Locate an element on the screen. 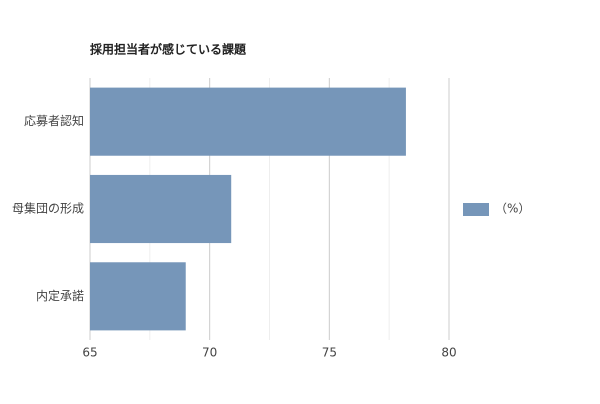 Image resolution: width=600 pixels, height=404 pixels. x-tick-label: 80 is located at coordinates (448, 353).